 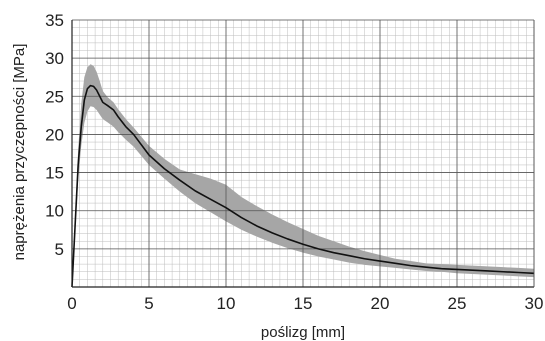 I want to click on y-axis-label: naprężenia przyczepności [MPa], so click(x=19, y=152).